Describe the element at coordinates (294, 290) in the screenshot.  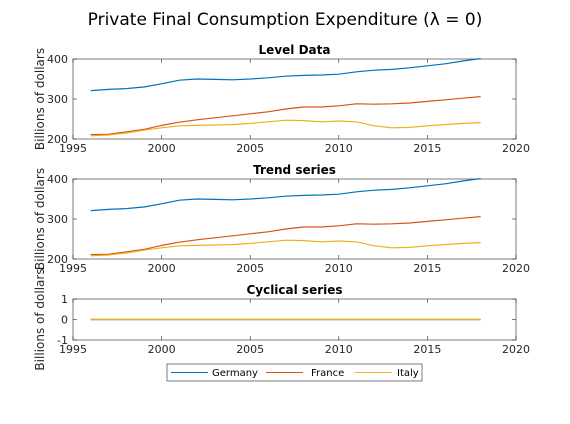
I see `axes-title-cyclical-series: Cyclical series` at that location.